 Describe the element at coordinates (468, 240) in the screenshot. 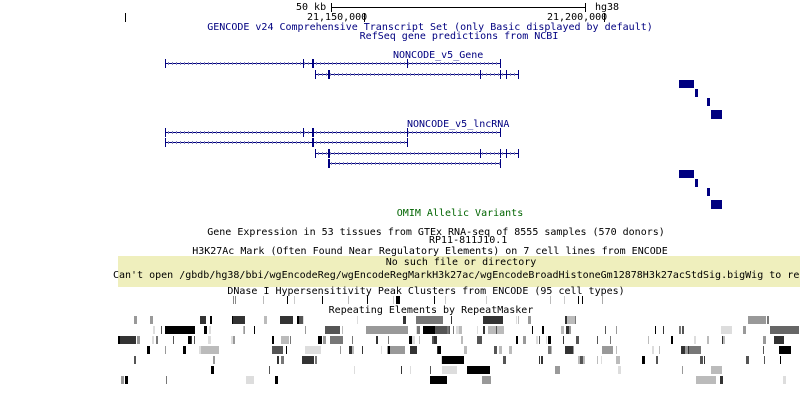

I see `gtex-gene-label: RP11-811J10.1` at that location.